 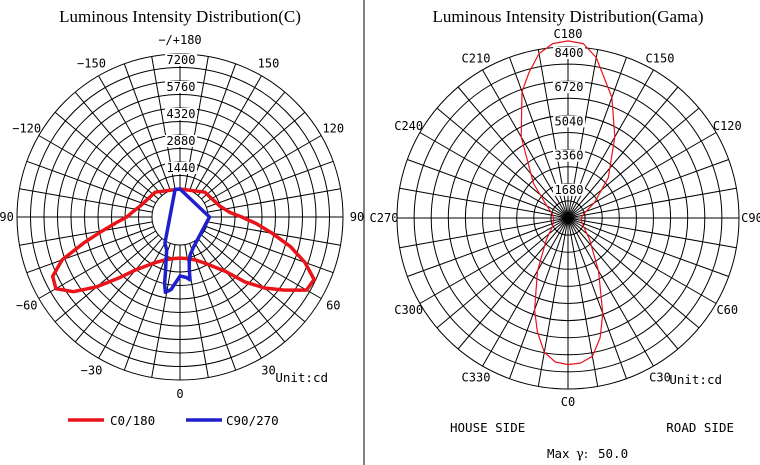 What do you see at coordinates (567, 16) in the screenshot?
I see `right-chart-title: Luminous Intensity Distribution(Gama)` at bounding box center [567, 16].